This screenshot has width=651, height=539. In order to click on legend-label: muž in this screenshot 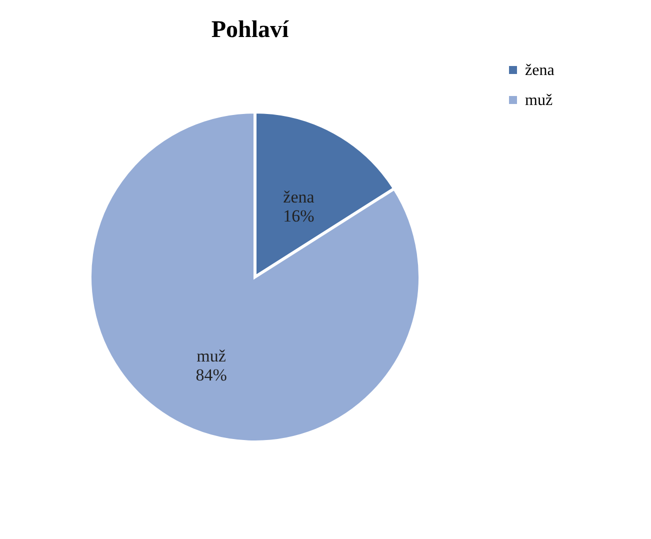, I will do `click(539, 100)`.